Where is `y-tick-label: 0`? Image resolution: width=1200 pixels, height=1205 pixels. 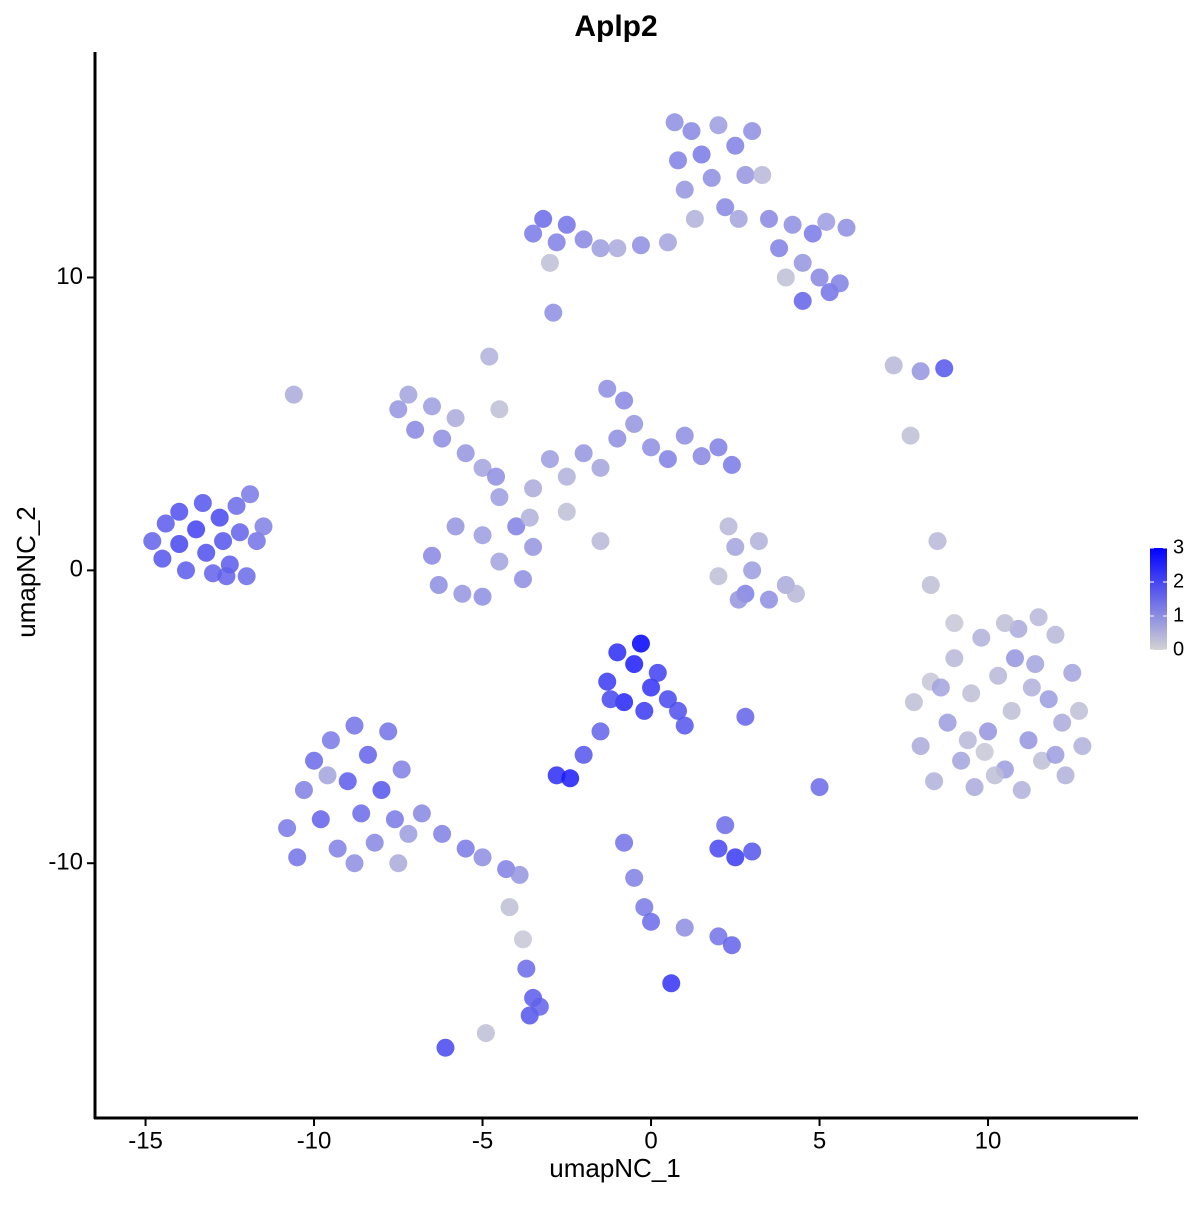 y-tick-label: 0 is located at coordinates (76, 569).